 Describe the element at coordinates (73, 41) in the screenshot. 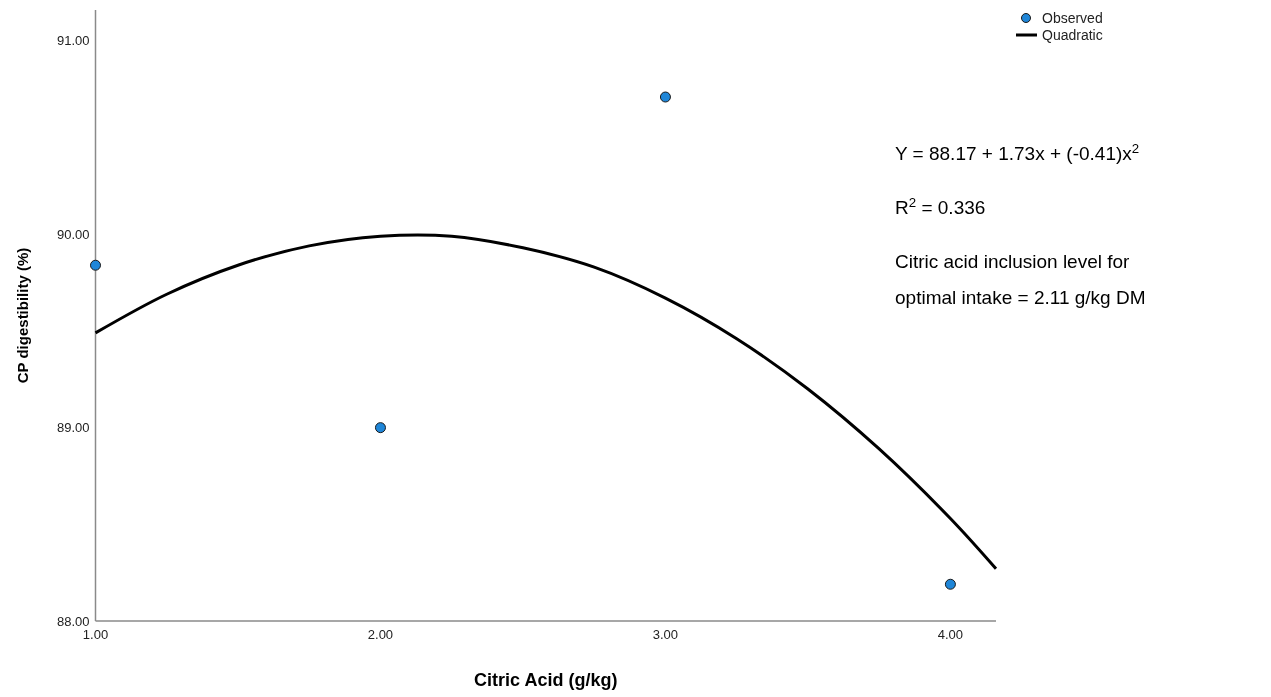

I see `y-tick-label: 91.00` at that location.